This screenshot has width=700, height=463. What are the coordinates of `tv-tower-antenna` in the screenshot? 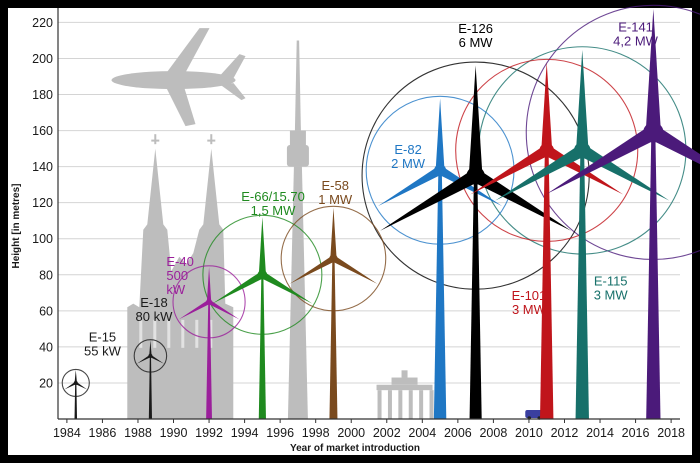 It's located at (297, 85).